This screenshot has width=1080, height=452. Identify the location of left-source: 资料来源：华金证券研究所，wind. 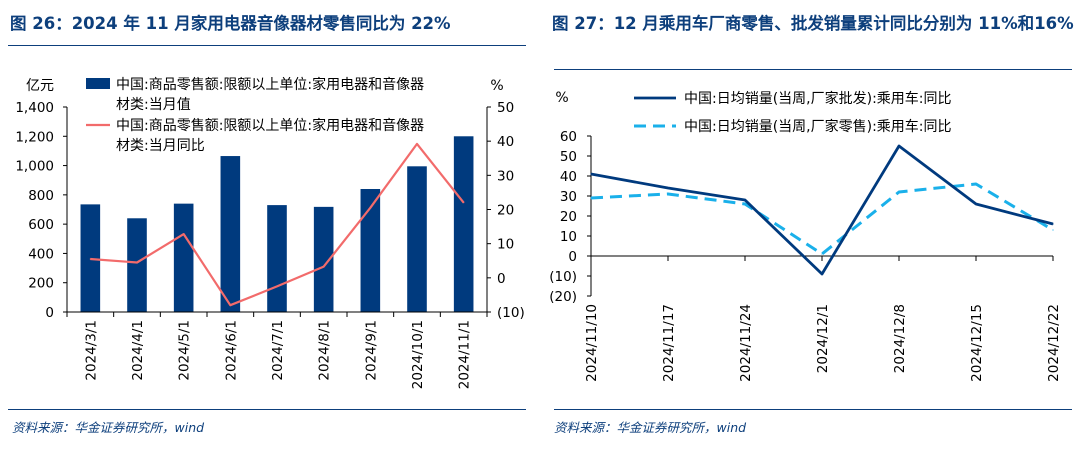
(108, 427).